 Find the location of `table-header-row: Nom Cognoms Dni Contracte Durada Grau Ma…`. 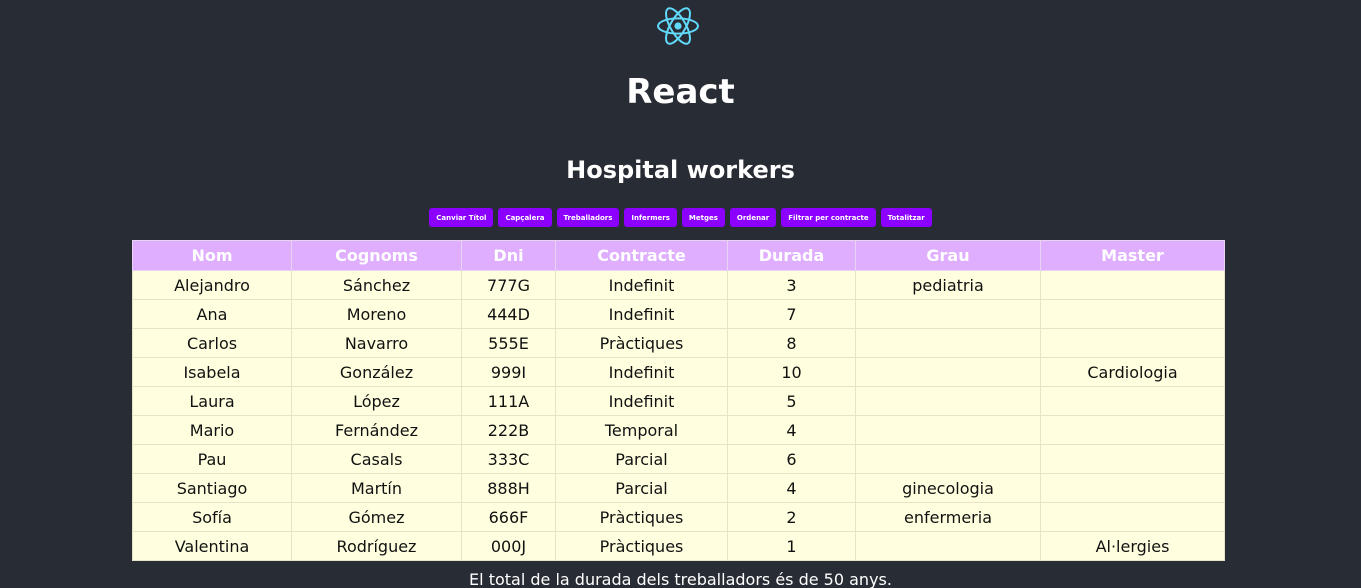

table-header-row: Nom Cognoms Dni Contracte Durada Grau Ma… is located at coordinates (678, 255).